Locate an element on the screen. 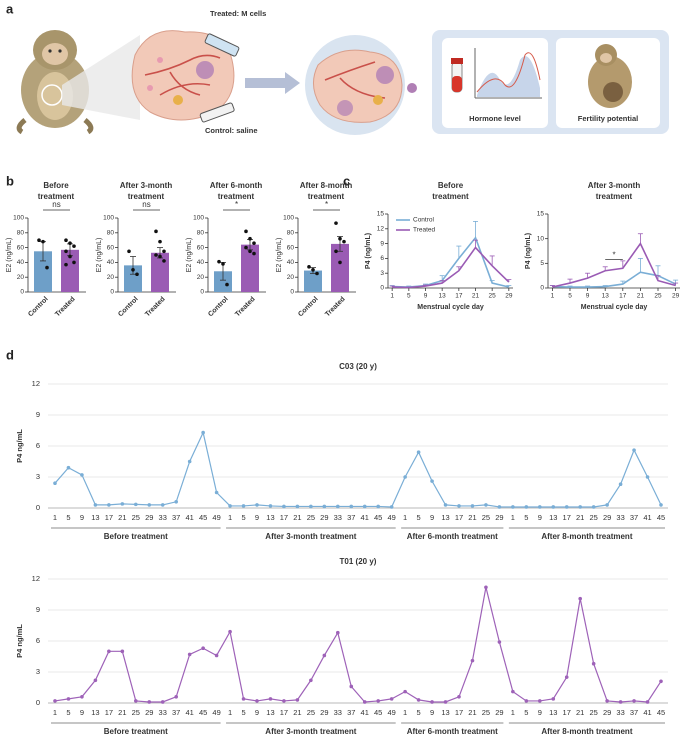  x-tick-label: 45 is located at coordinates (203, 712).